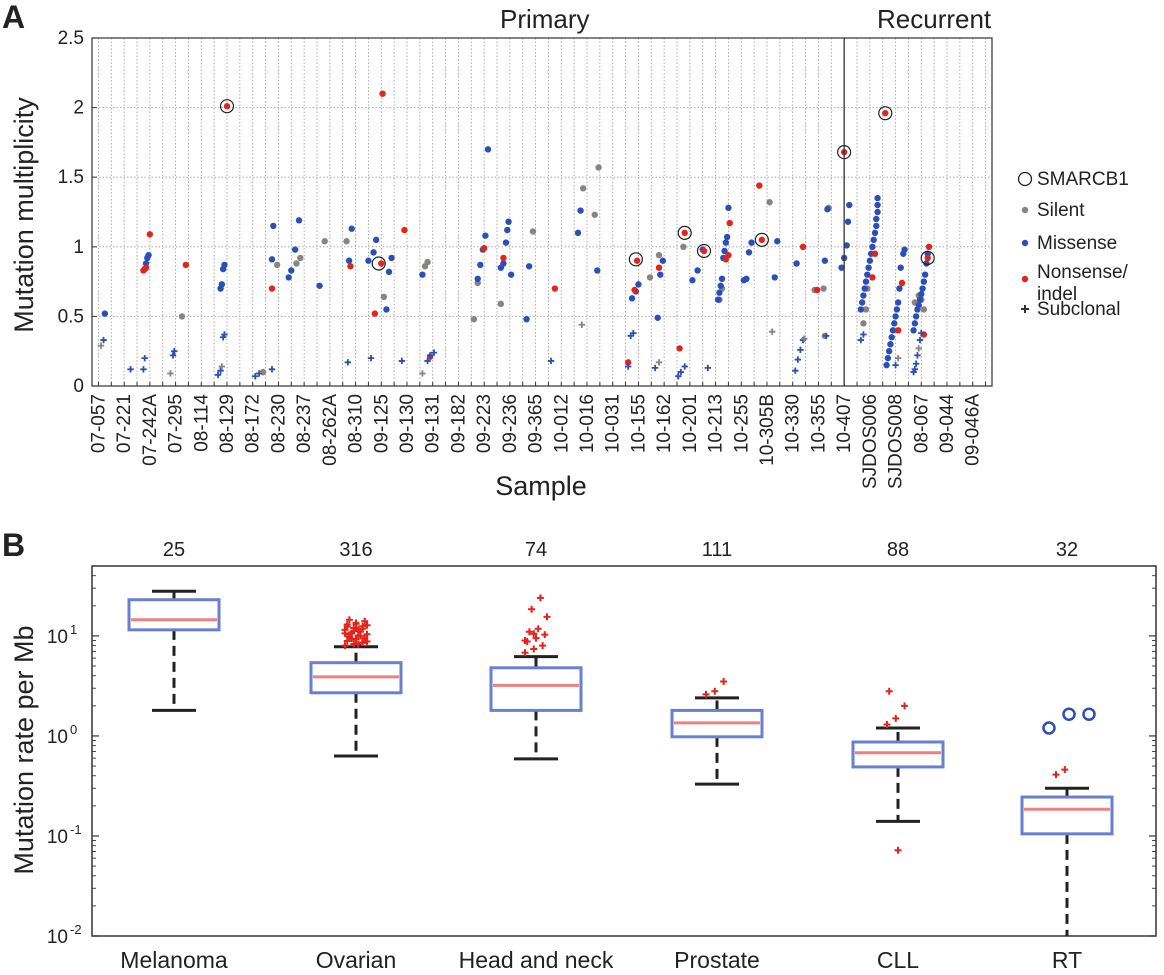 The height and width of the screenshot is (975, 1164). Describe the element at coordinates (378, 263) in the screenshot. I see `smarcb1-marker` at that location.